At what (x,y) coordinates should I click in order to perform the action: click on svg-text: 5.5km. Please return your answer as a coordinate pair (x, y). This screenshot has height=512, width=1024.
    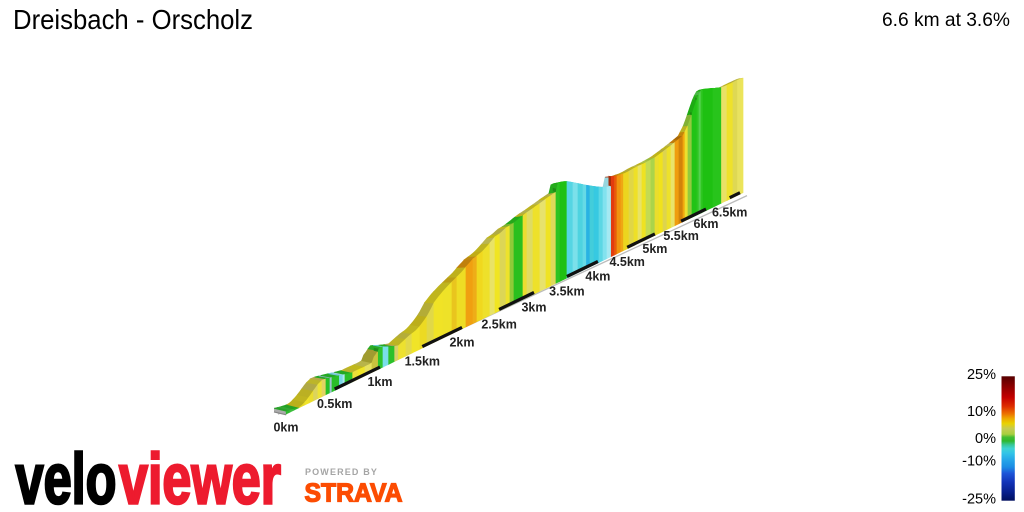
    Looking at the image, I should click on (680, 236).